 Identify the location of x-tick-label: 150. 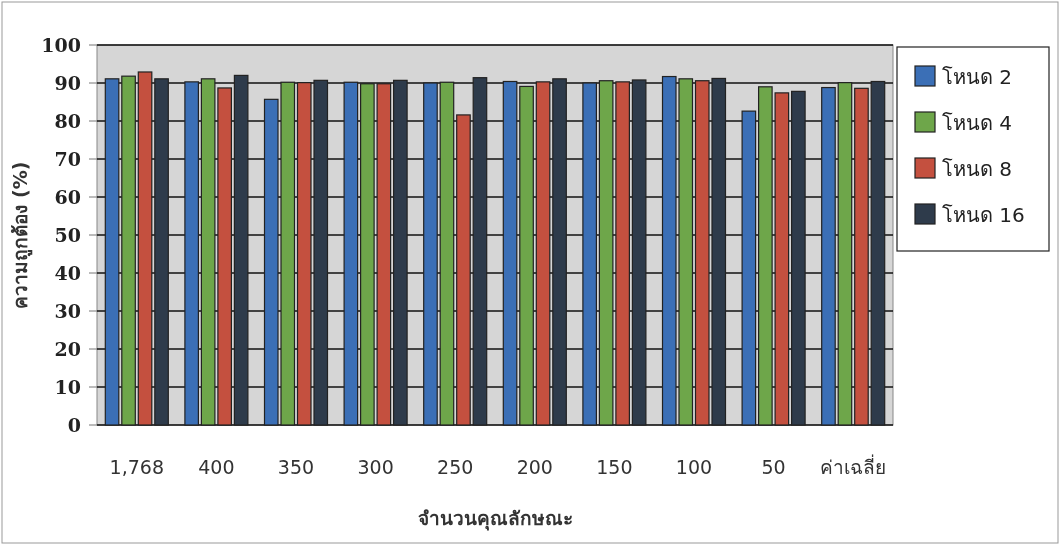
(614, 467).